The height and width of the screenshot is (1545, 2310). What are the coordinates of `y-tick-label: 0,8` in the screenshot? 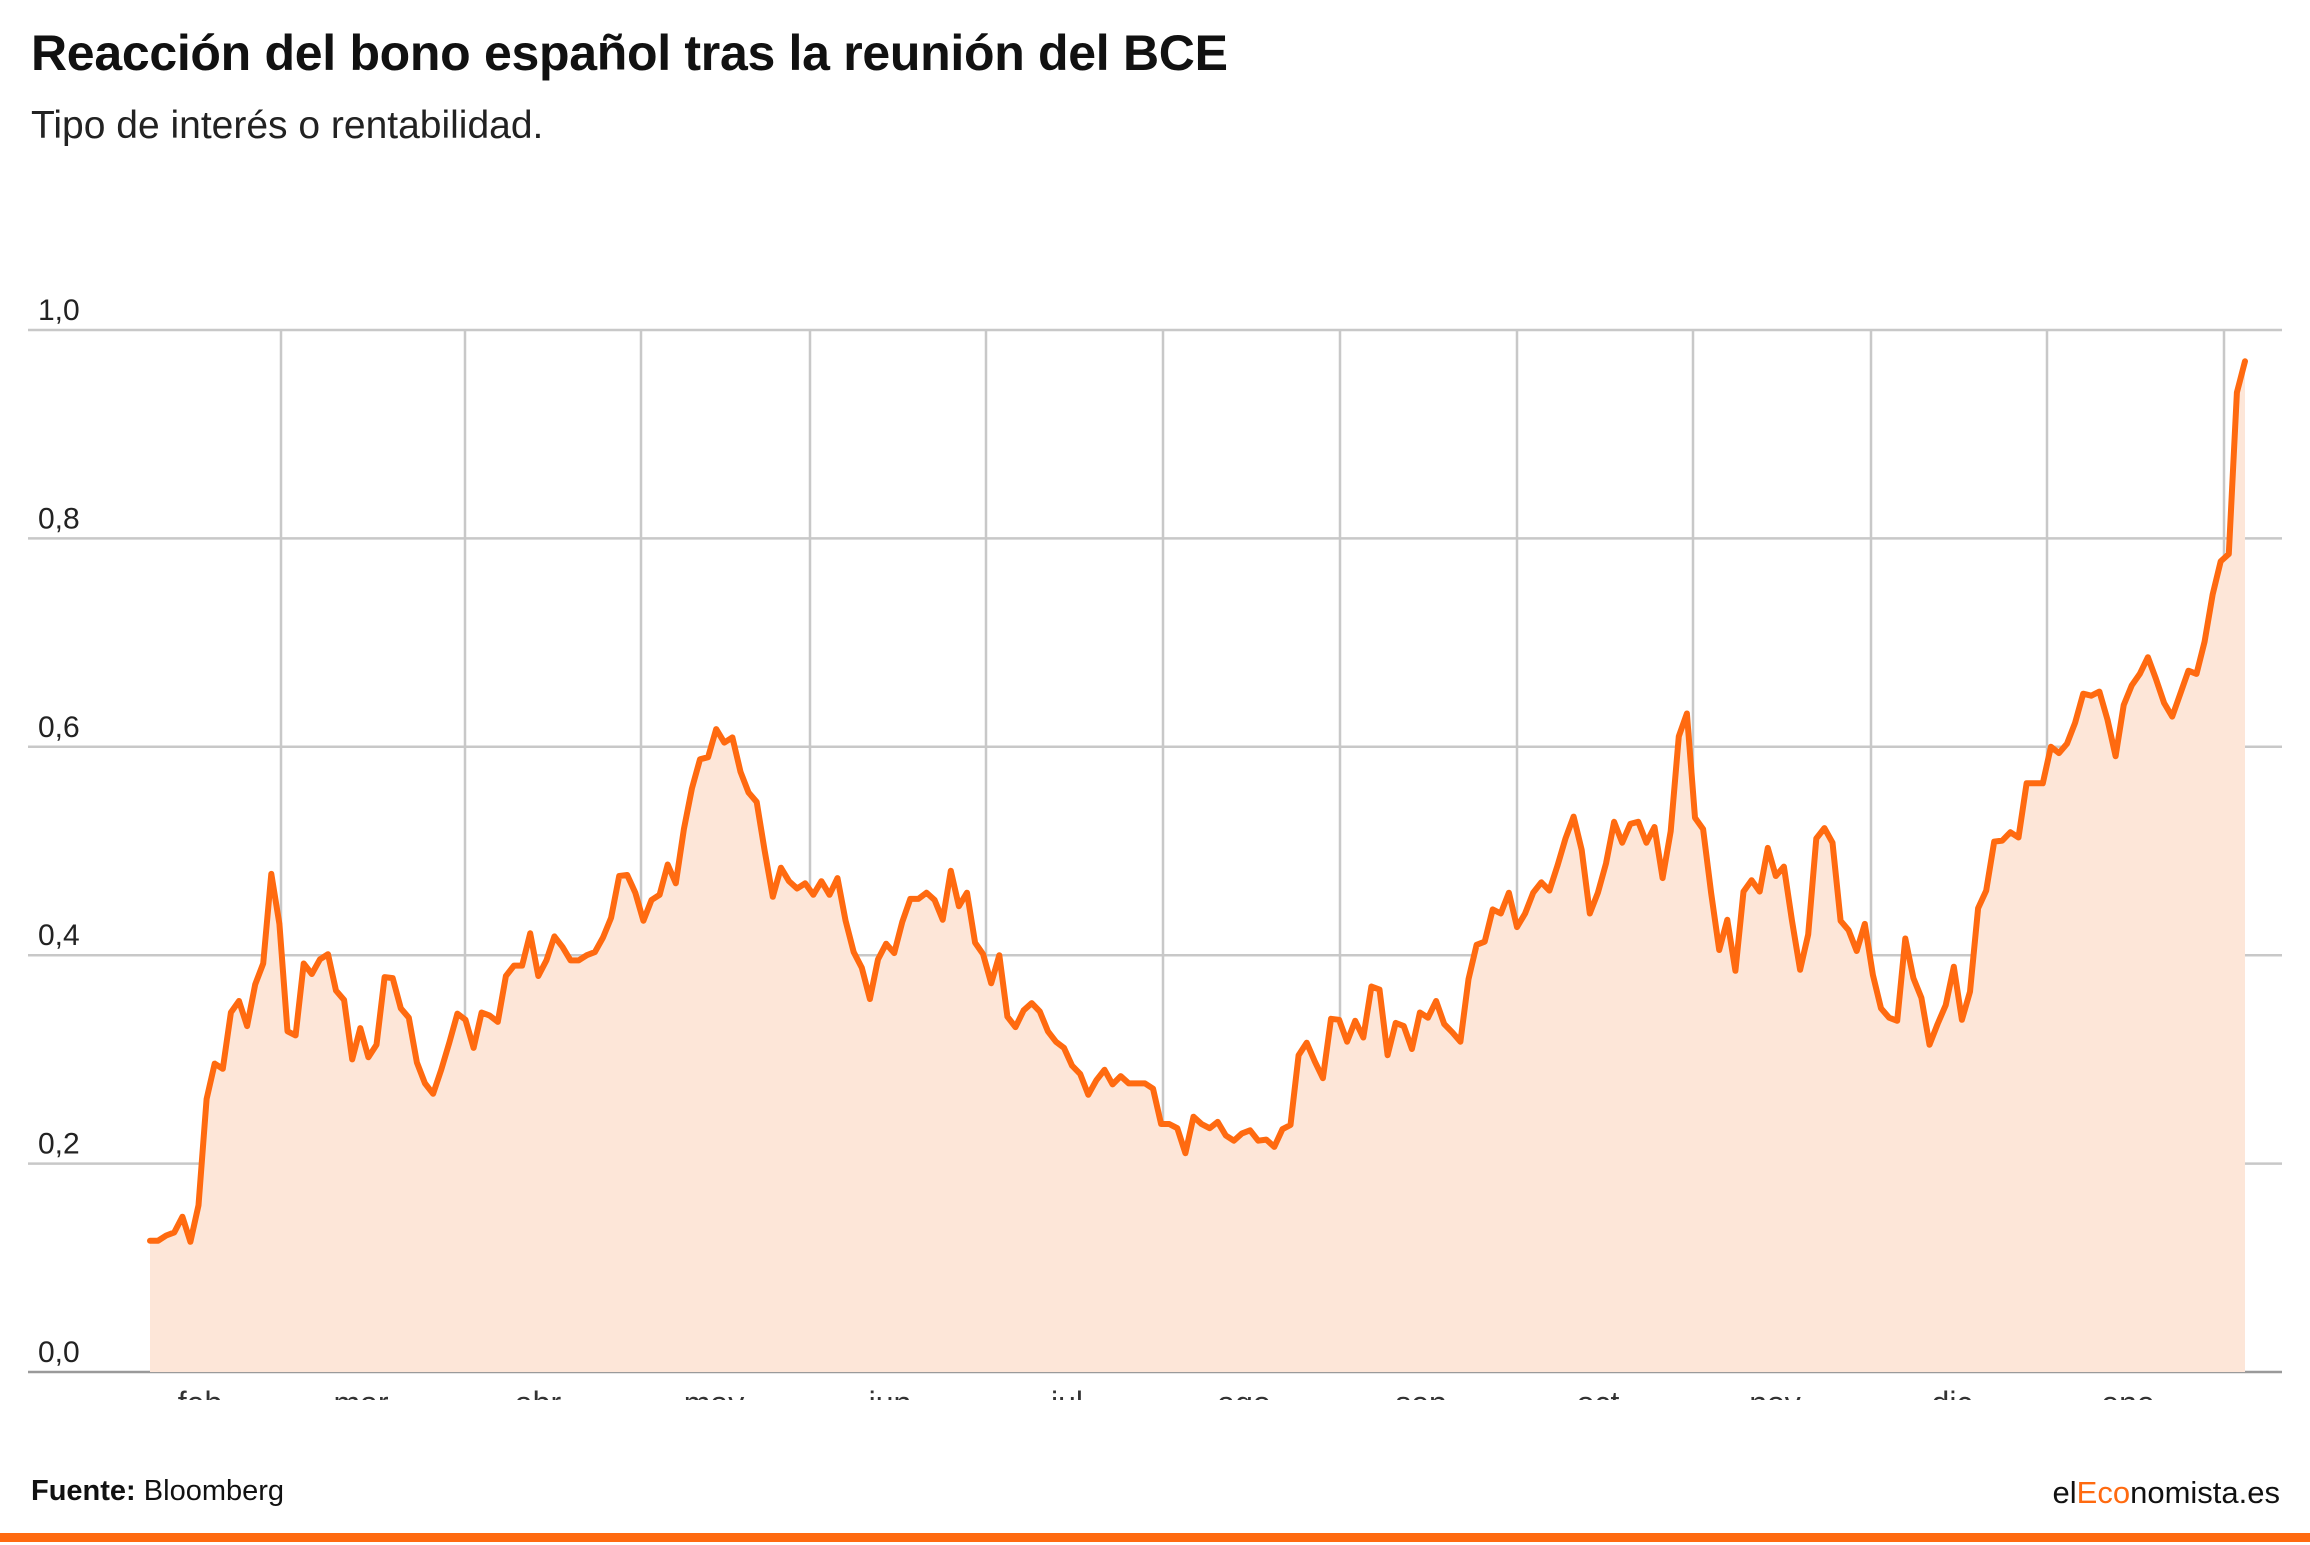 It's located at (59, 518).